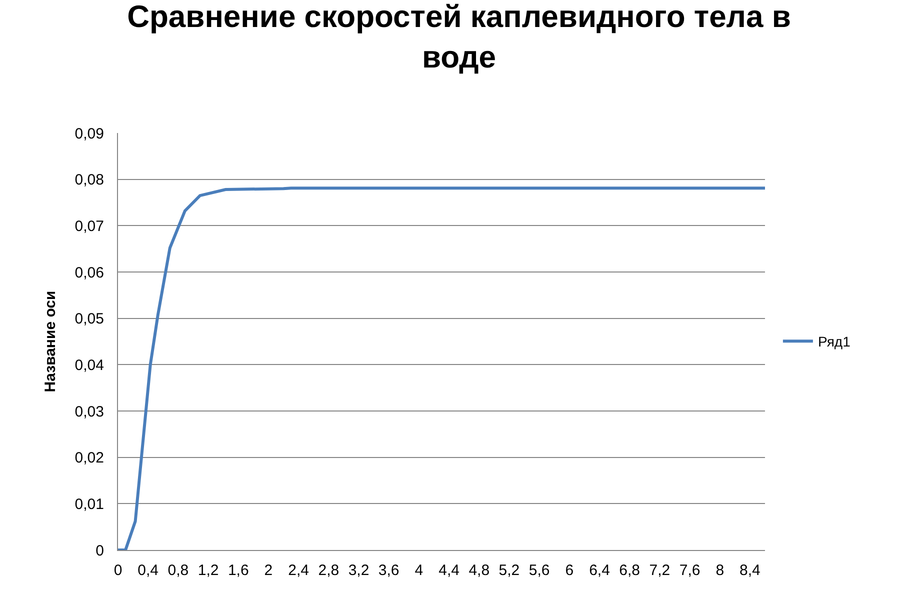 The image size is (918, 604). What do you see at coordinates (449, 570) in the screenshot?
I see `x-tick-label: 4,4` at bounding box center [449, 570].